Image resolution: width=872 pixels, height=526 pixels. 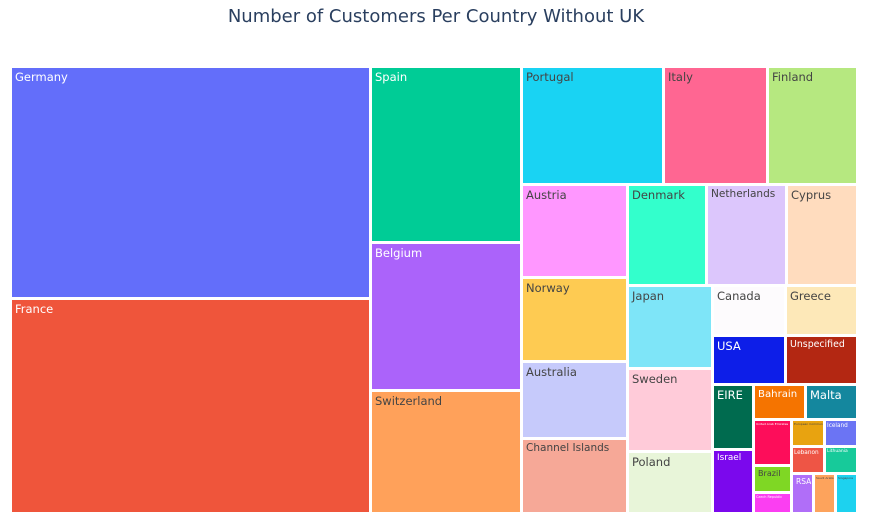 What do you see at coordinates (772, 442) in the screenshot?
I see `treemap-tile: United Arab Emirates` at bounding box center [772, 442].